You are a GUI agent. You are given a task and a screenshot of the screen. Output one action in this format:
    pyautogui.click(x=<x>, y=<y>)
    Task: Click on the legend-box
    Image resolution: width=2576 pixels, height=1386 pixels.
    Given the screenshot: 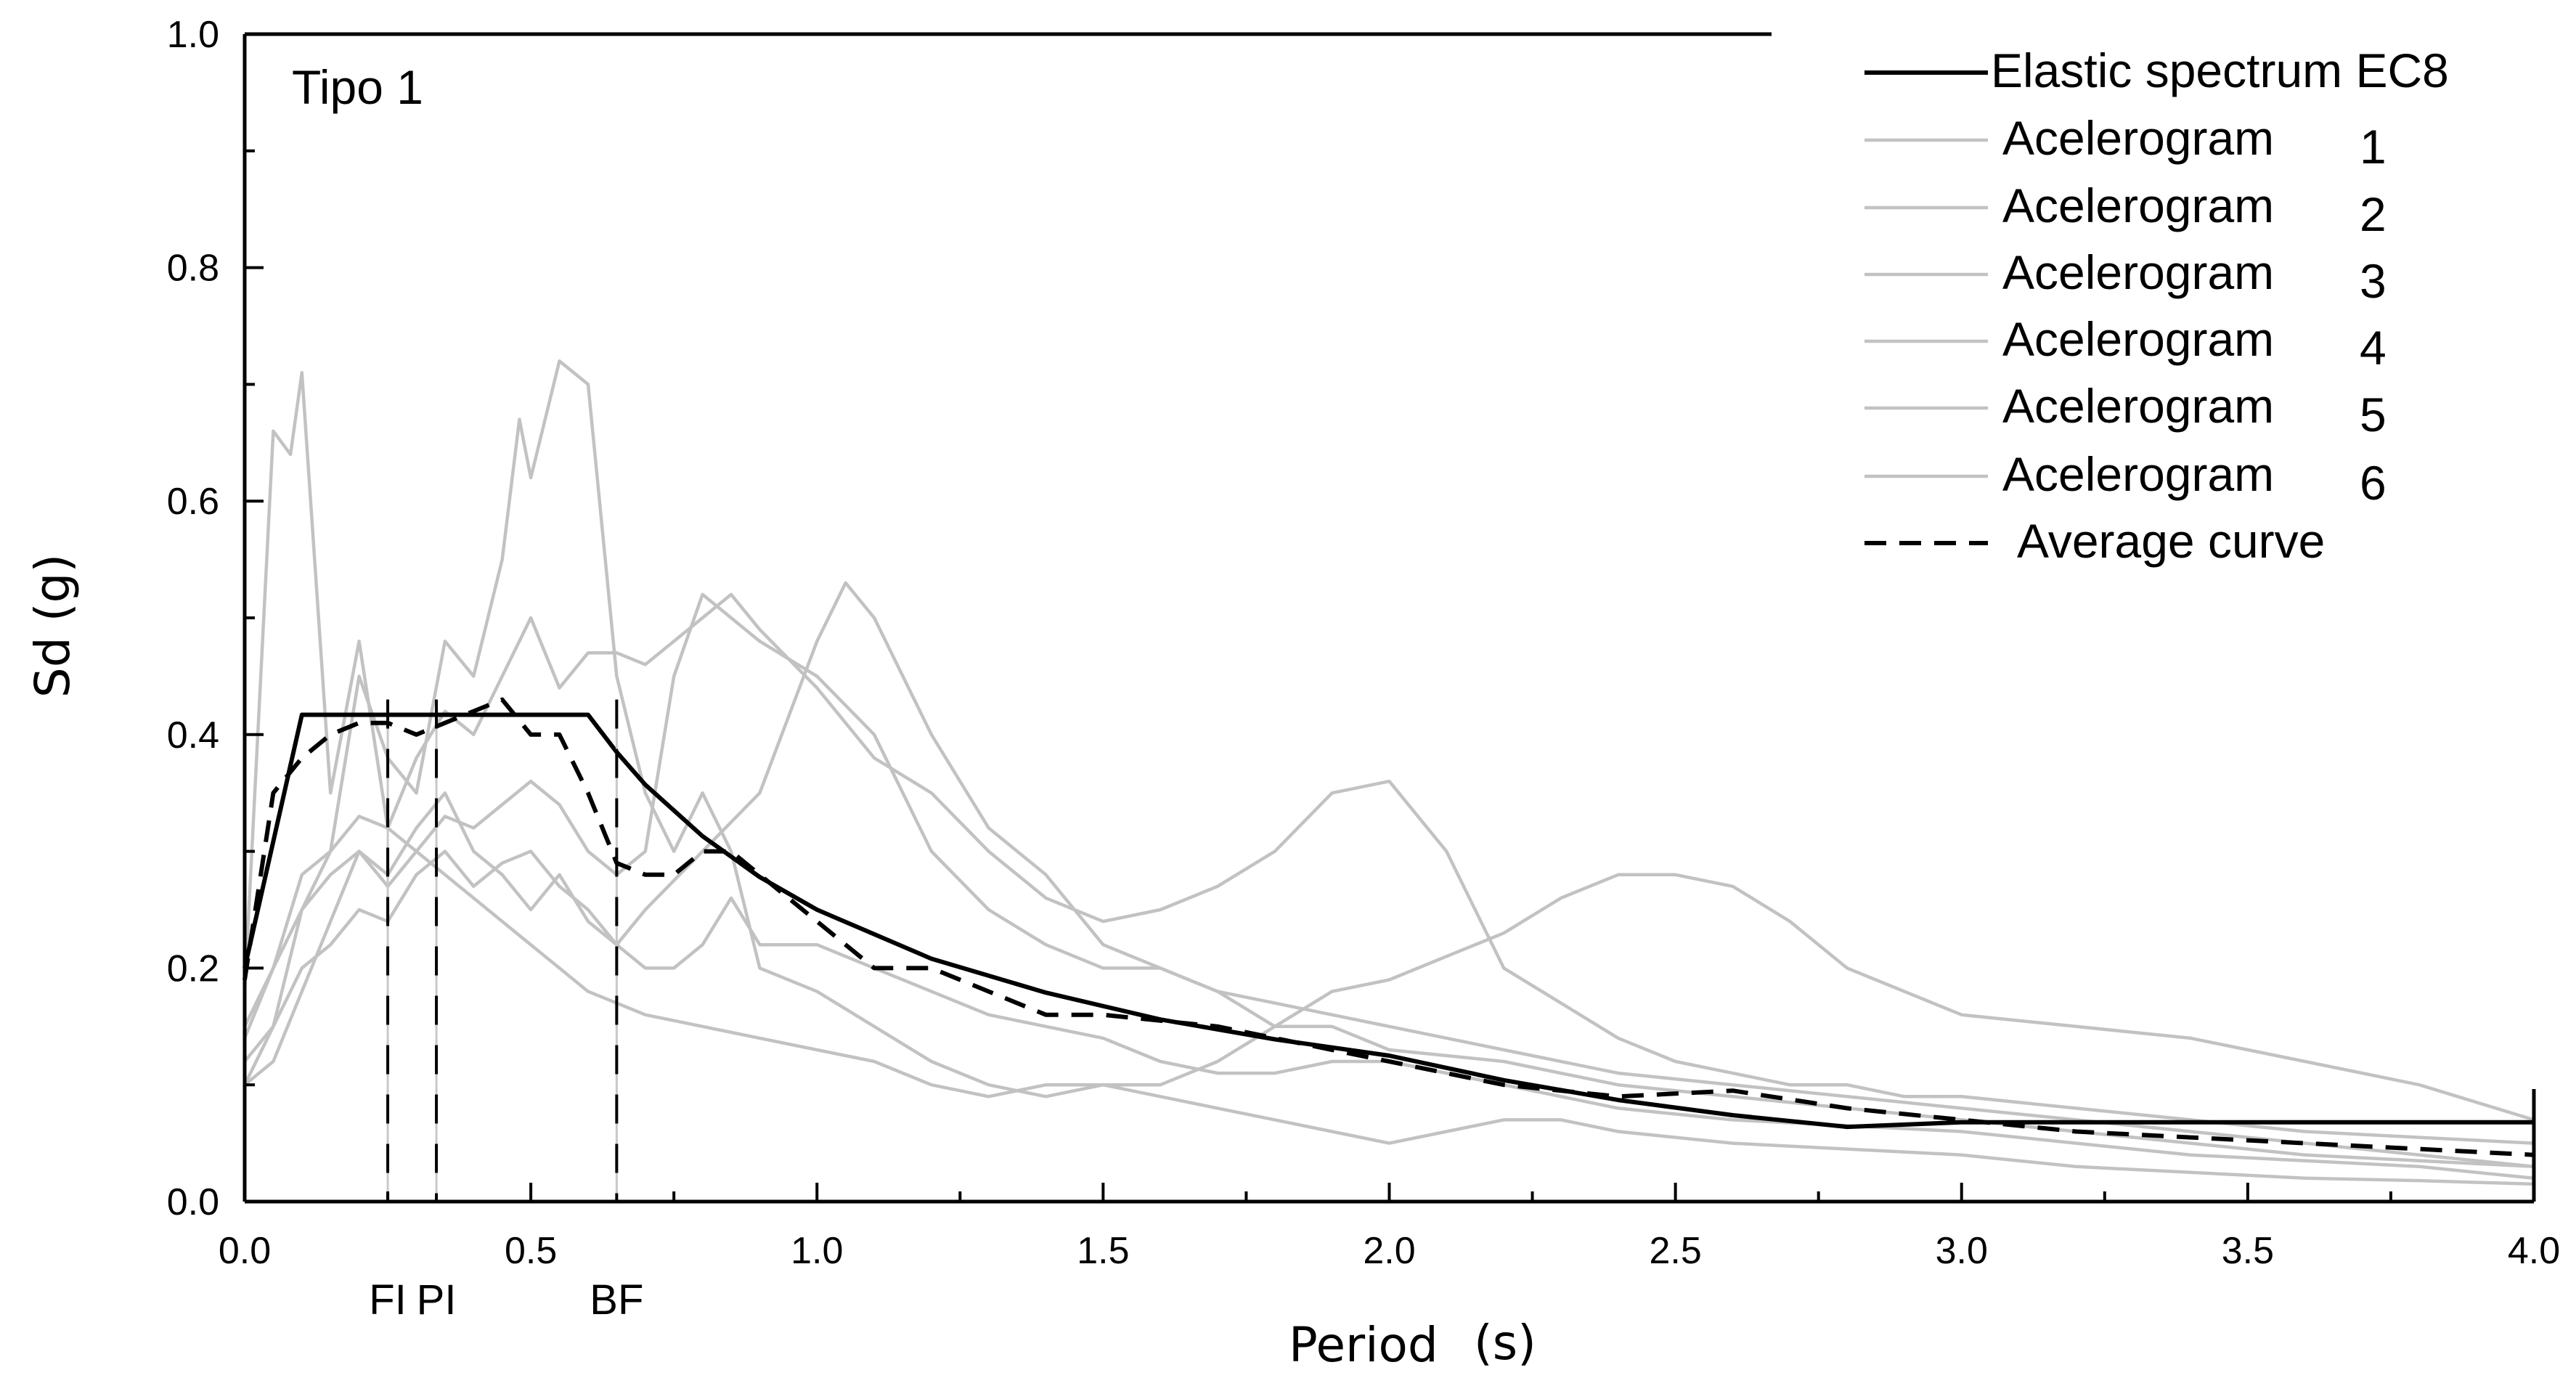 What is the action you would take?
    pyautogui.click(x=2174, y=313)
    